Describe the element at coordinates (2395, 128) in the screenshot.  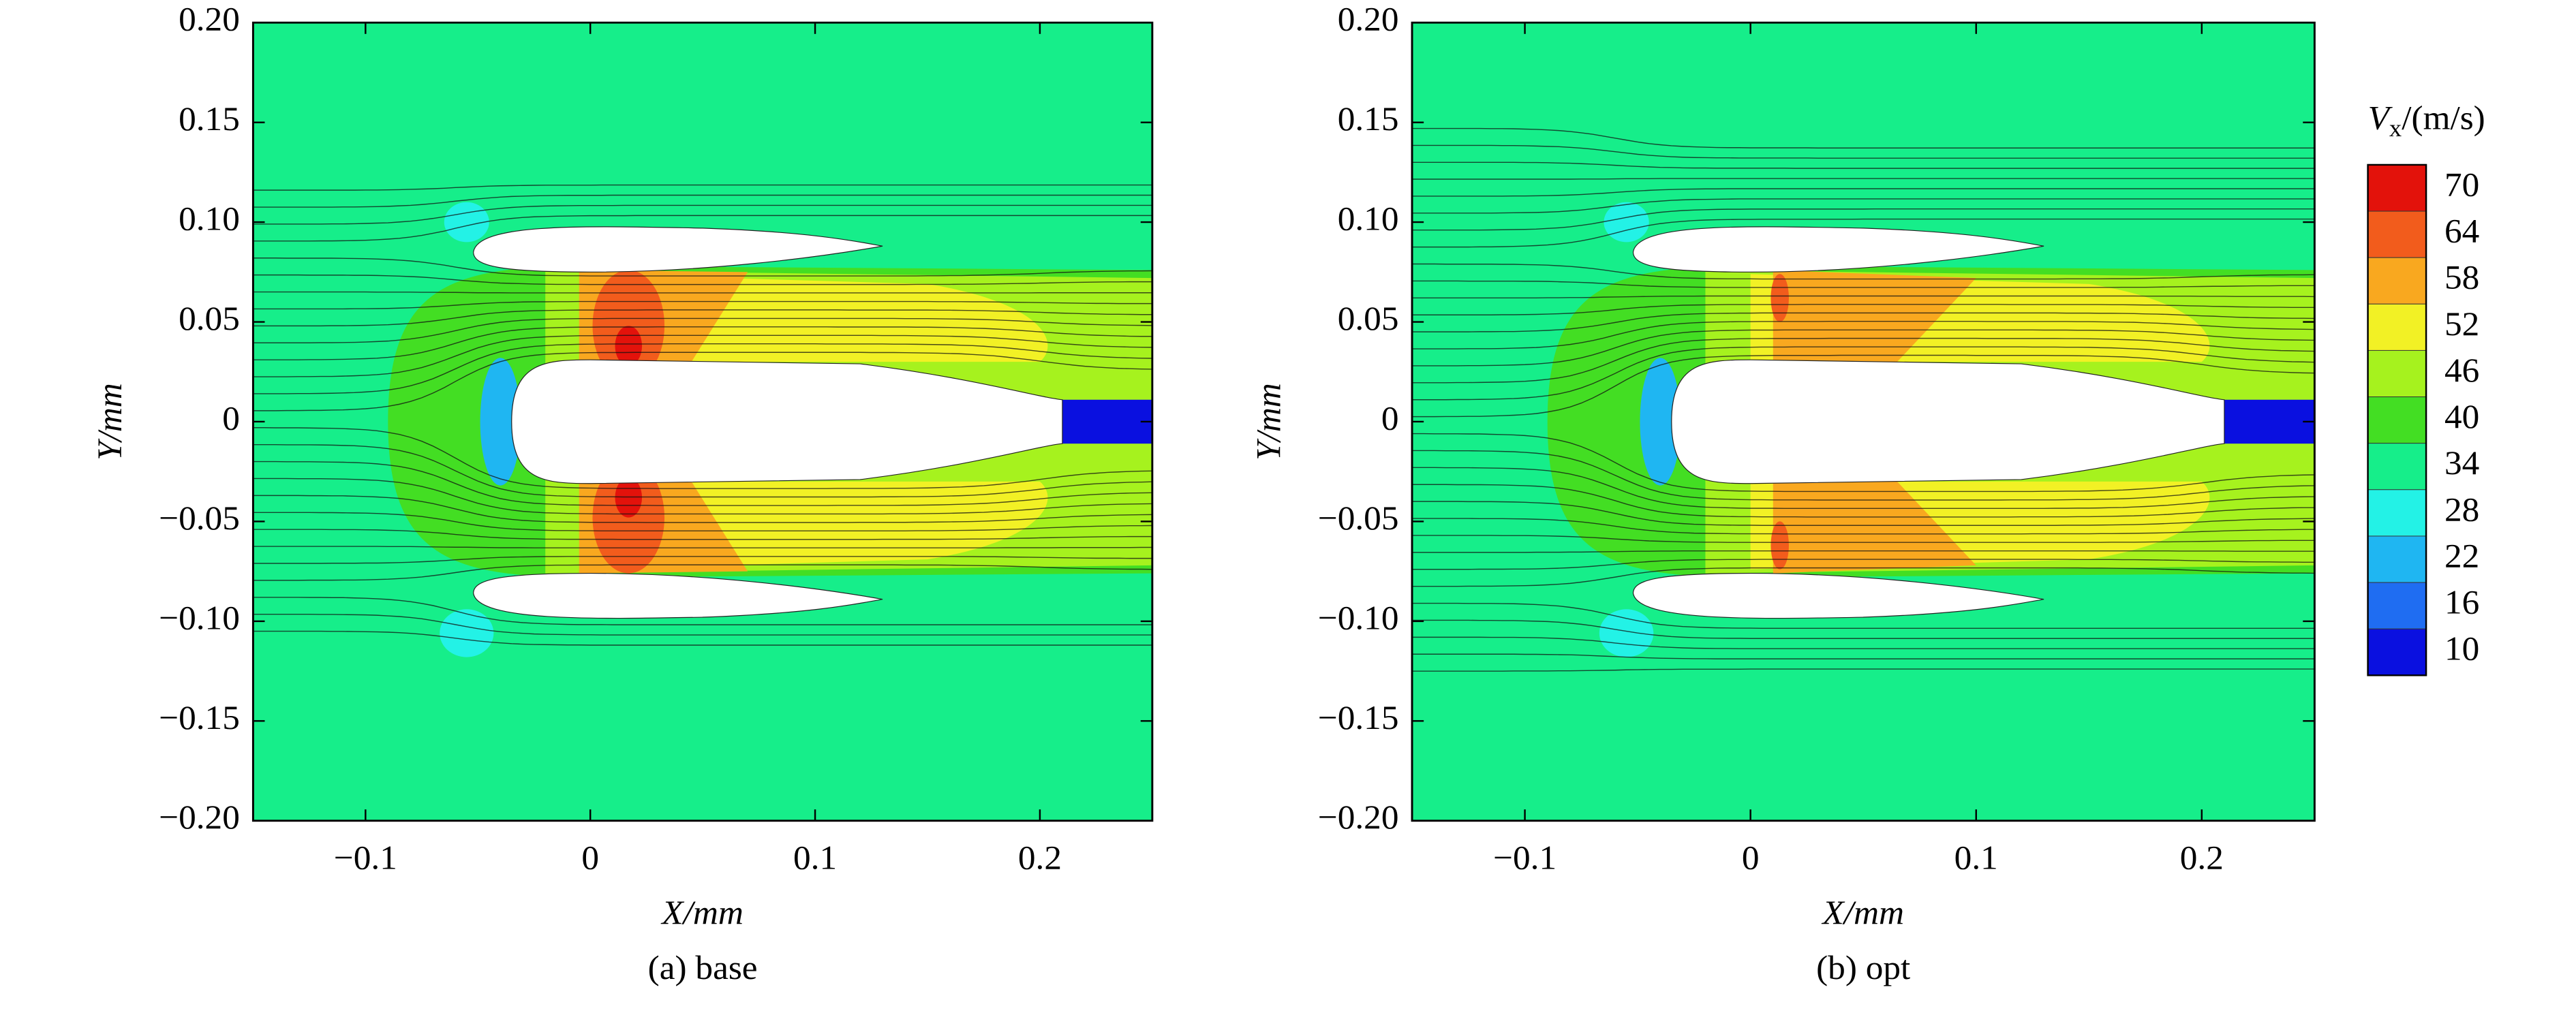
I see `colorbar-subscript: x` at that location.